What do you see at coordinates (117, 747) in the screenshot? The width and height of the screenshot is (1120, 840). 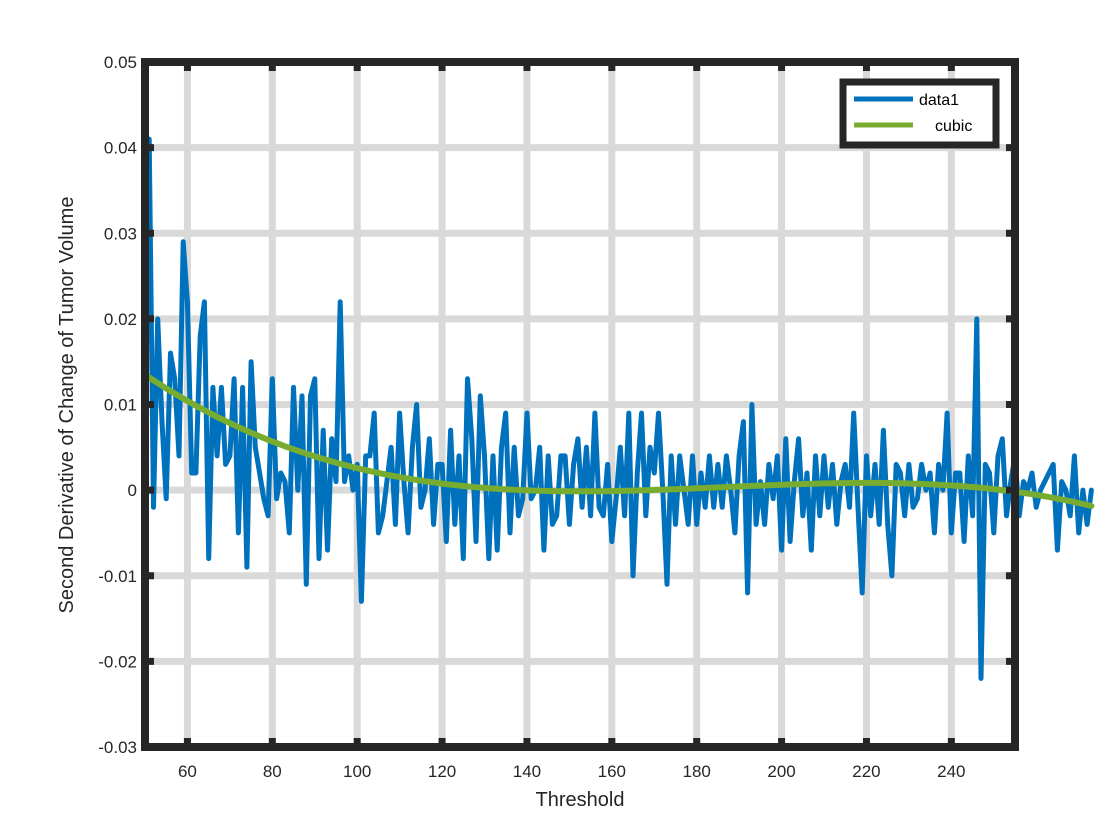 I see `y-tick-label: -0.03` at bounding box center [117, 747].